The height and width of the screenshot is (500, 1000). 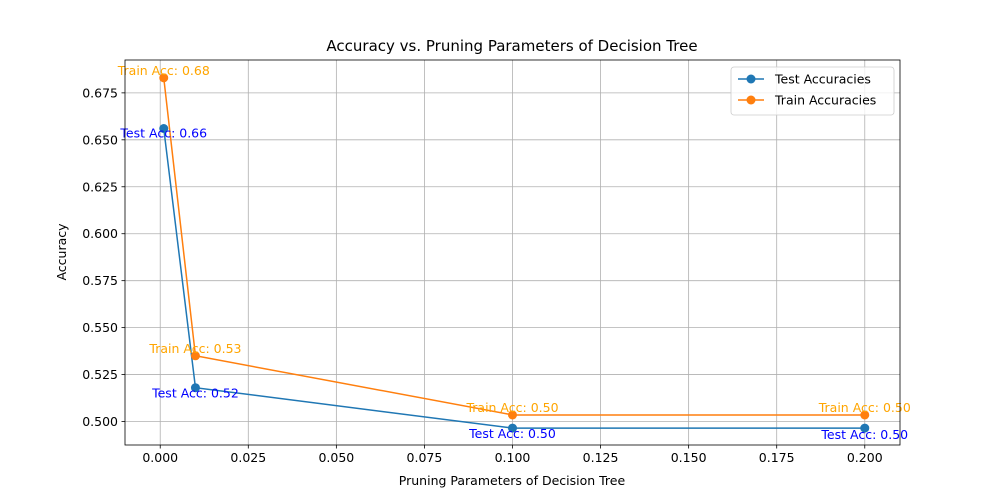 What do you see at coordinates (777, 457) in the screenshot?
I see `x-tick-label: 0.175` at bounding box center [777, 457].